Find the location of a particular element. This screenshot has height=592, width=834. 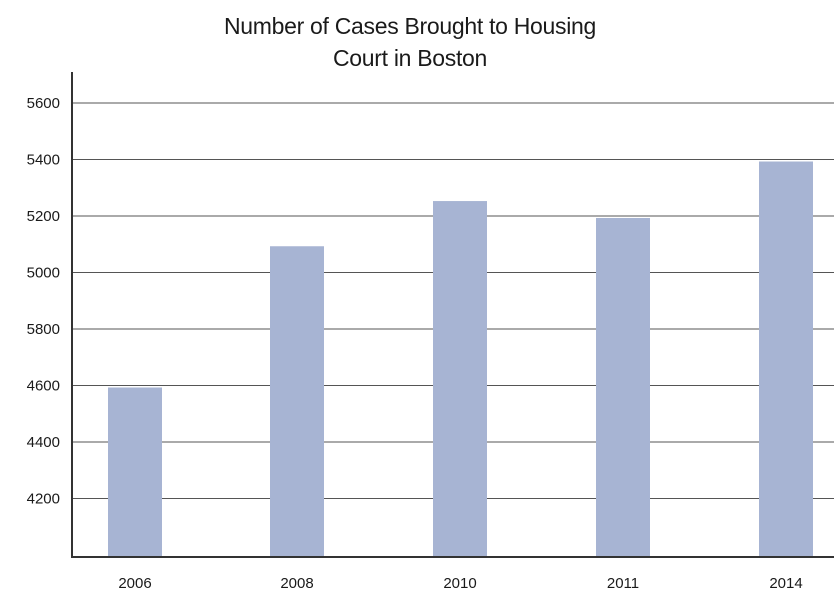

x-tick-label: 2011 is located at coordinates (623, 583).